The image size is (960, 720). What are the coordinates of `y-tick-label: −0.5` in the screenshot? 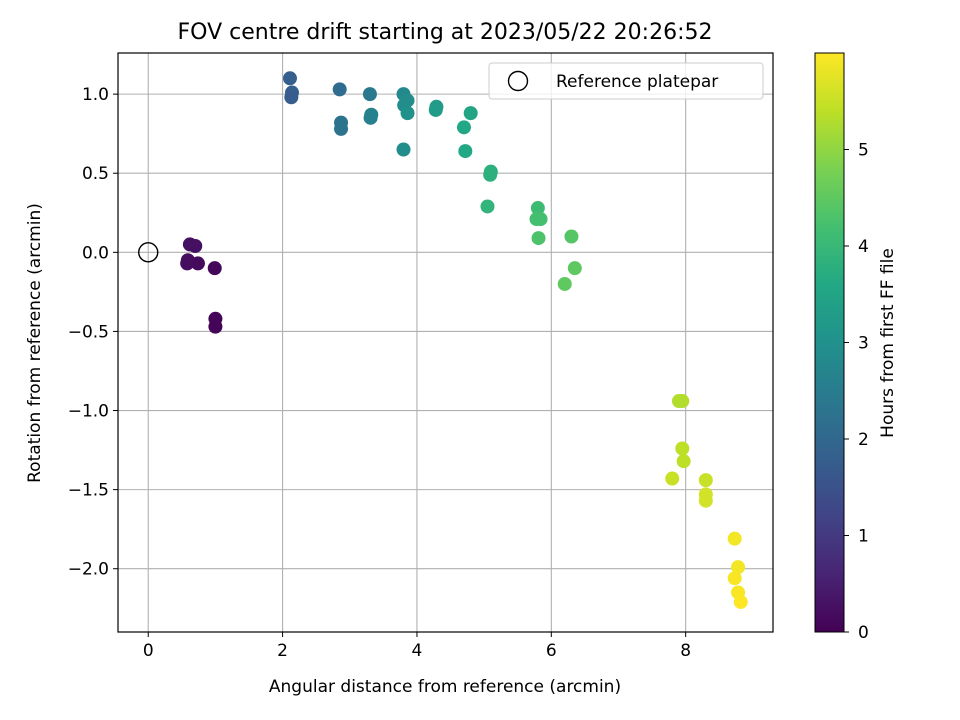 It's located at (88, 332).